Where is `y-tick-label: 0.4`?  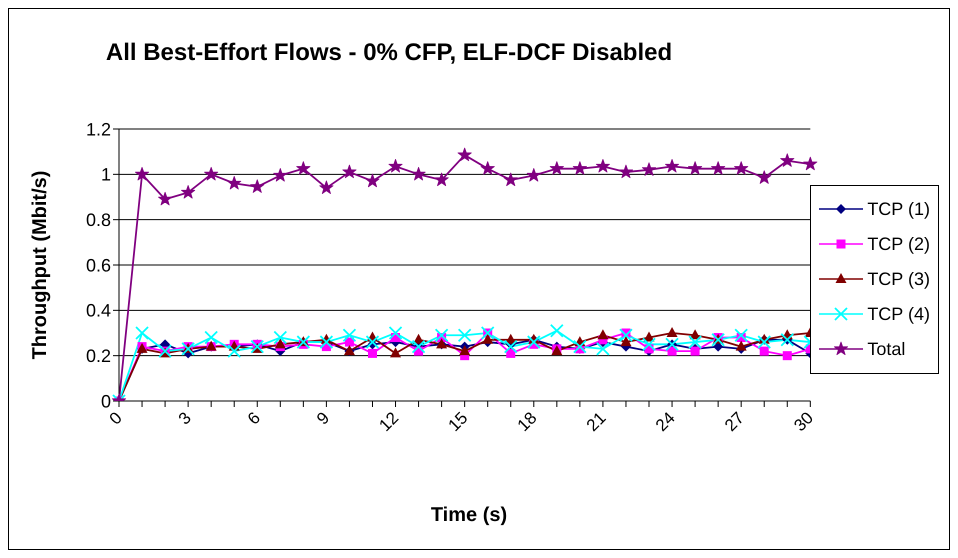
y-tick-label: 0.4 is located at coordinates (98, 310).